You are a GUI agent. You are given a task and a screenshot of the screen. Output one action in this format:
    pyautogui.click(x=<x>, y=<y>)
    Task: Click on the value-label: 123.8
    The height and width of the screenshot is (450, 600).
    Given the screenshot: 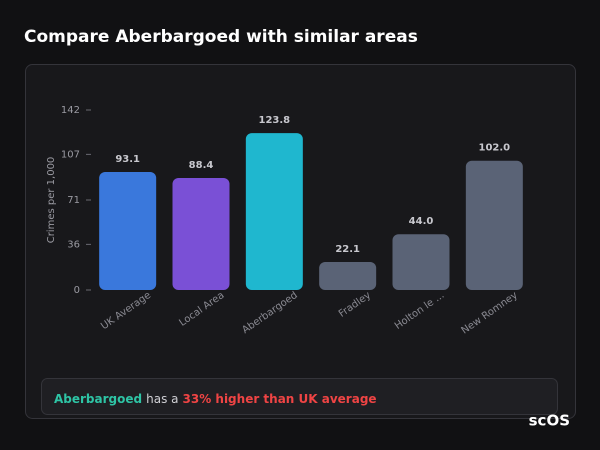 What is the action you would take?
    pyautogui.click(x=275, y=120)
    